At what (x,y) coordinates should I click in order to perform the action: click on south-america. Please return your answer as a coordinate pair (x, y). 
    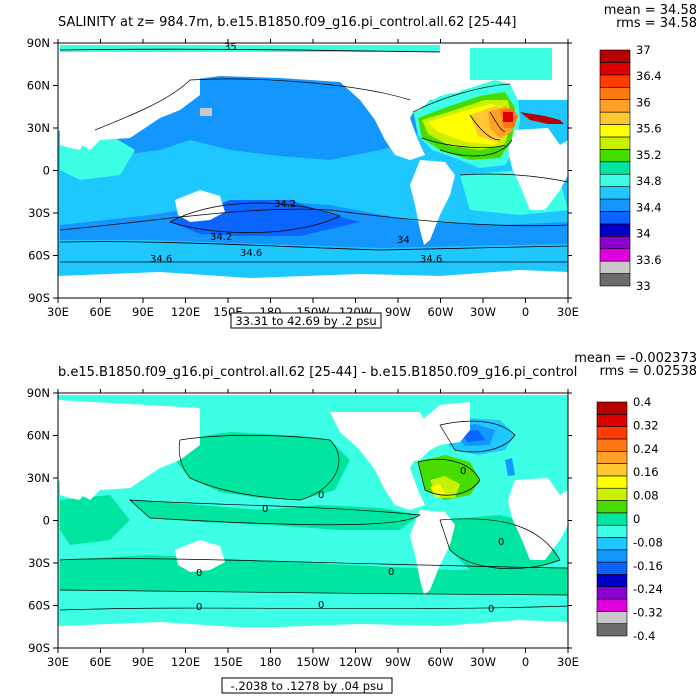
    Looking at the image, I should click on (432, 202).